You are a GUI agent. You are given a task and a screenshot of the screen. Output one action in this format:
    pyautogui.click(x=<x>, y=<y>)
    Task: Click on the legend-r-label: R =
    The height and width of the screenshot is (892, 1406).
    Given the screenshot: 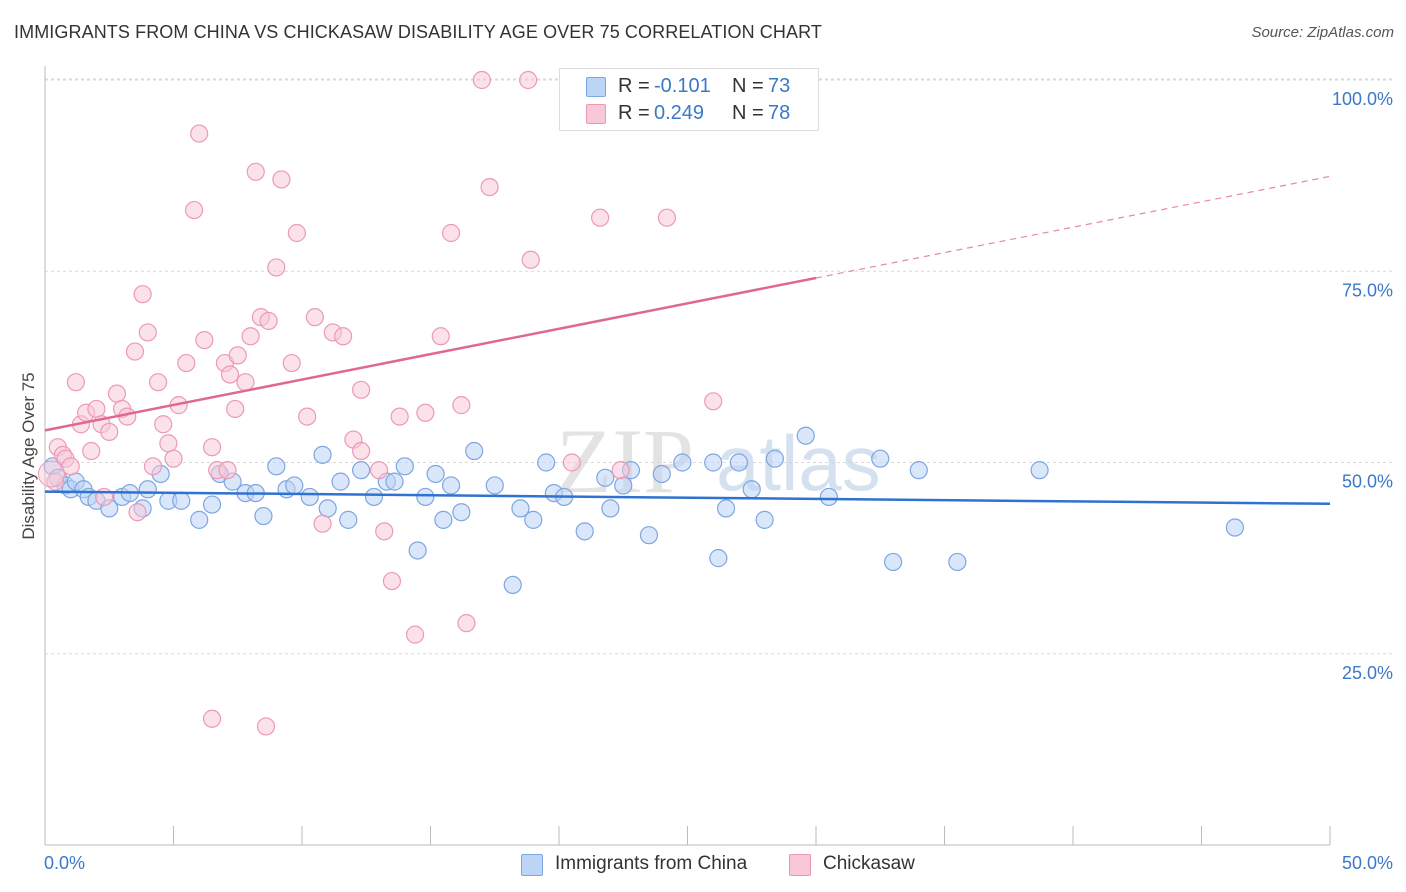 What is the action you would take?
    pyautogui.click(x=634, y=86)
    